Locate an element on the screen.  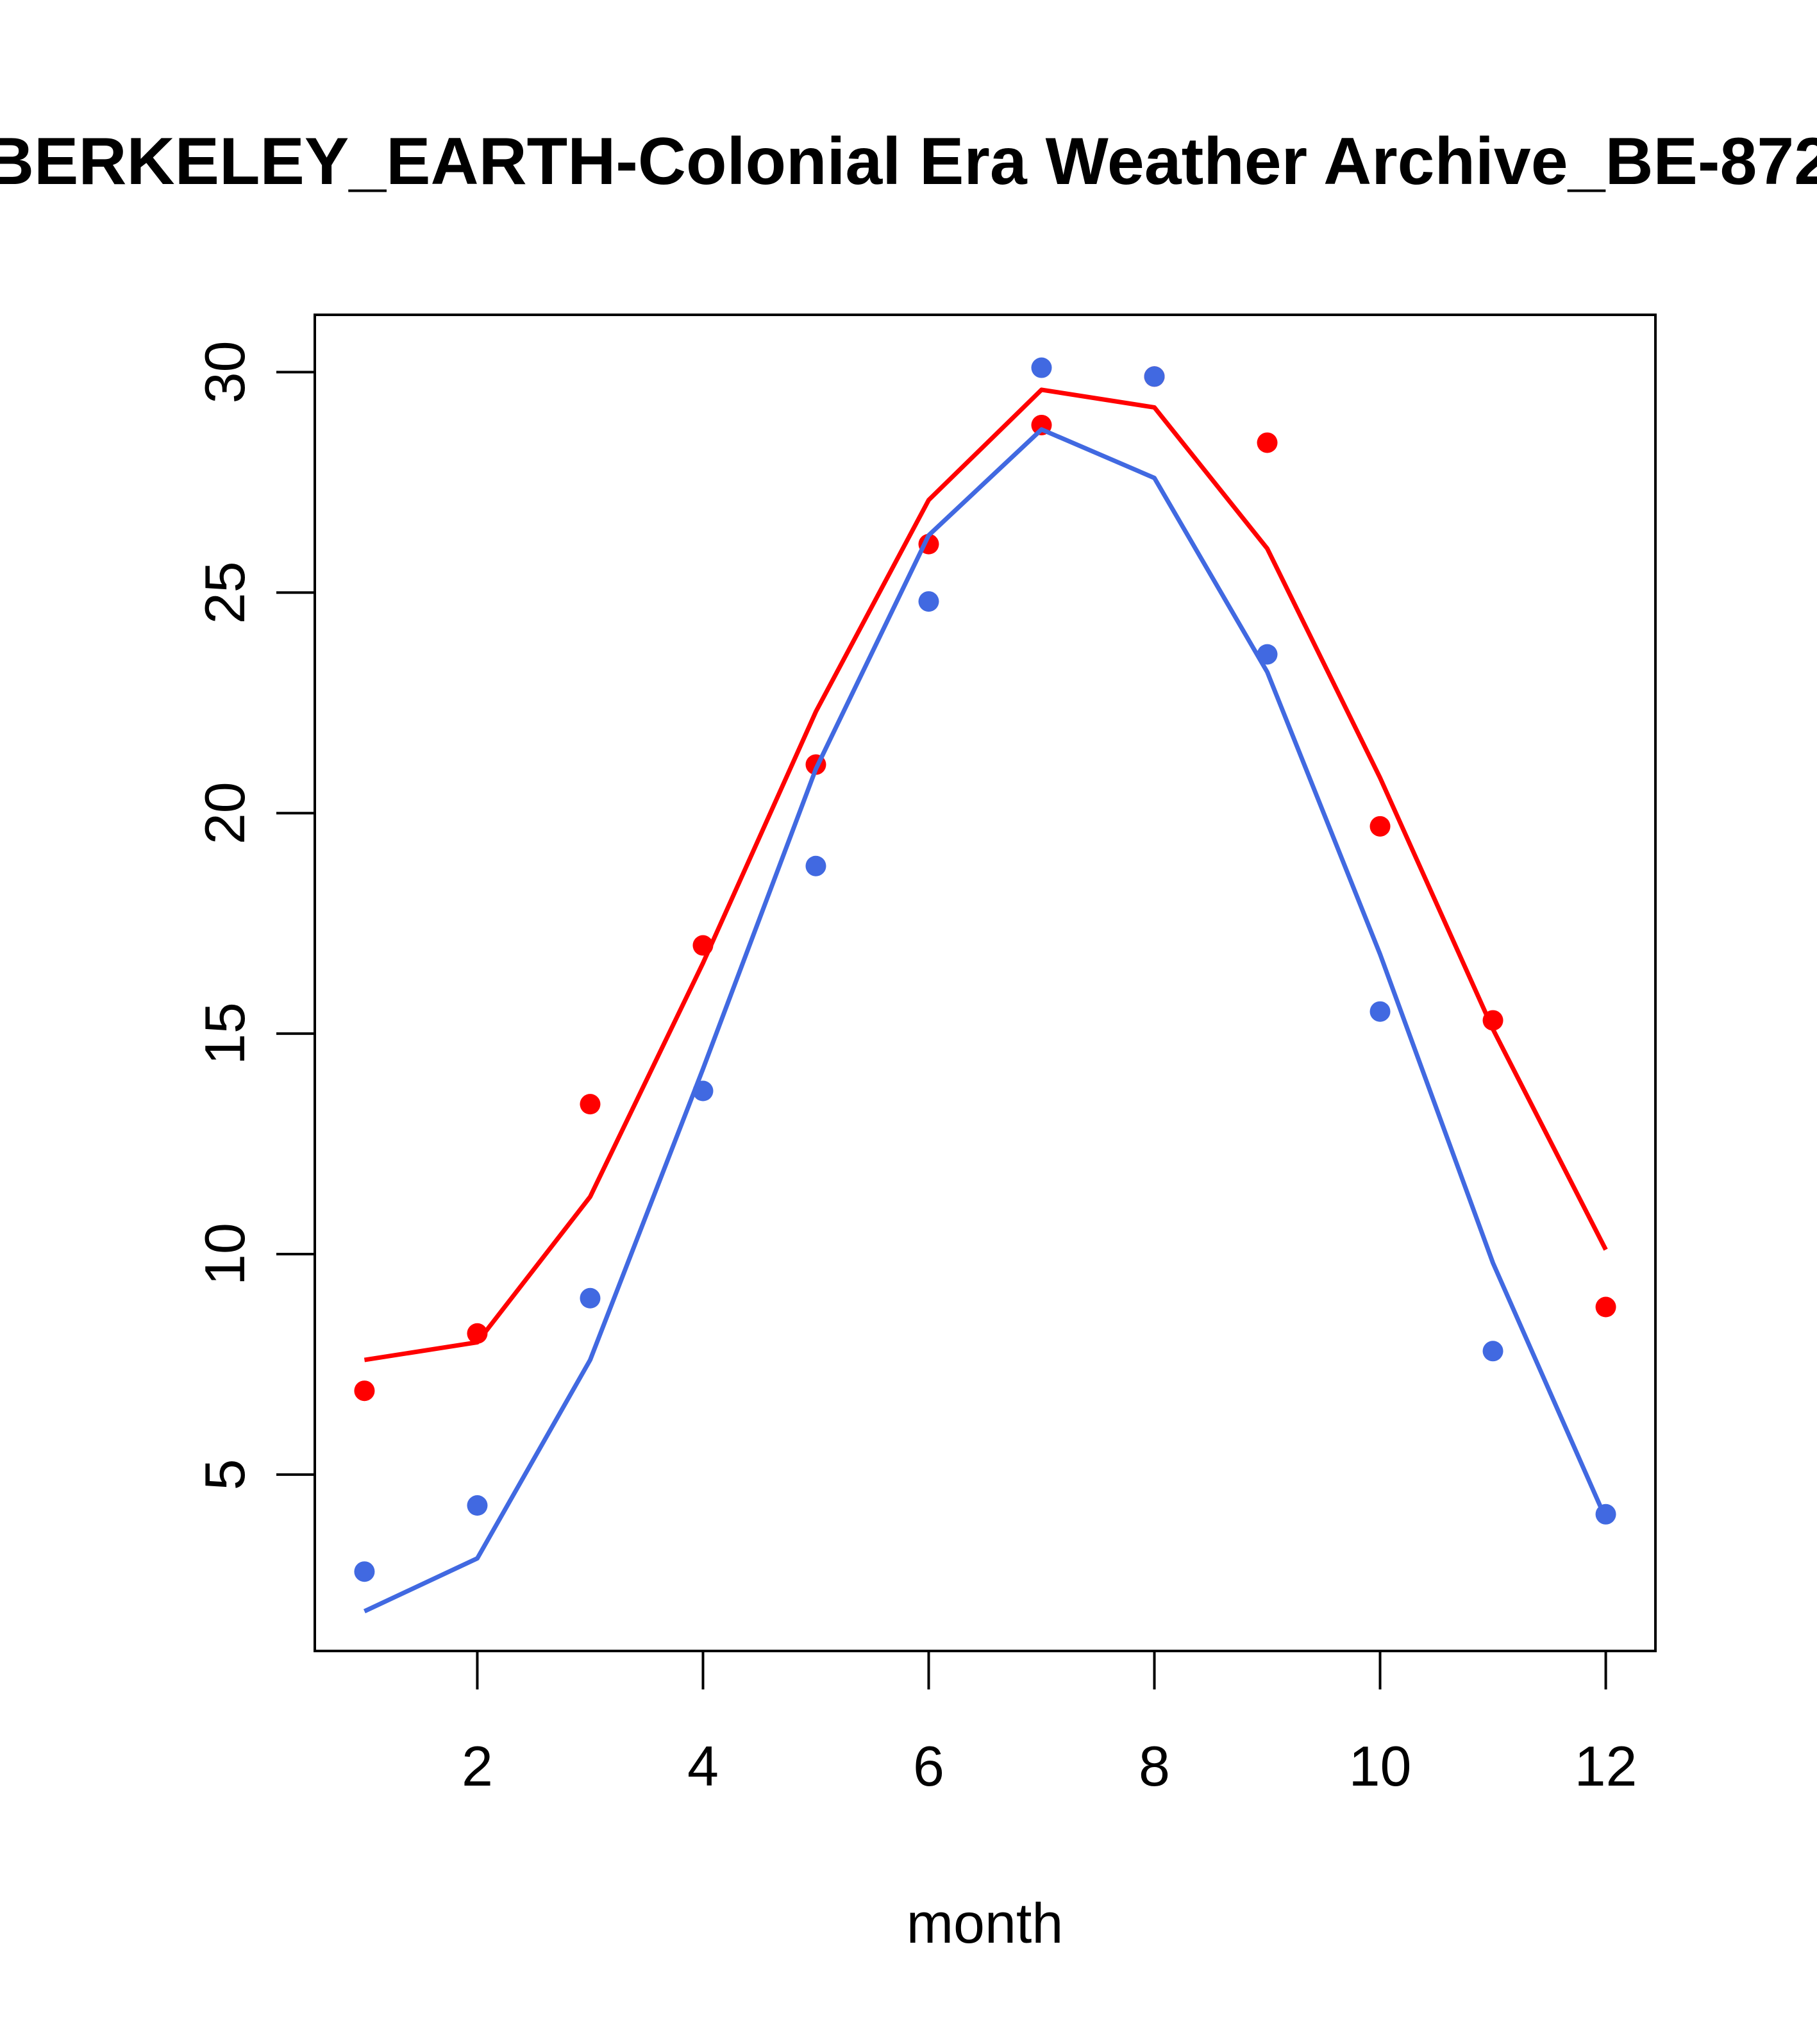
x-tick-label: 4 is located at coordinates (703, 1766).